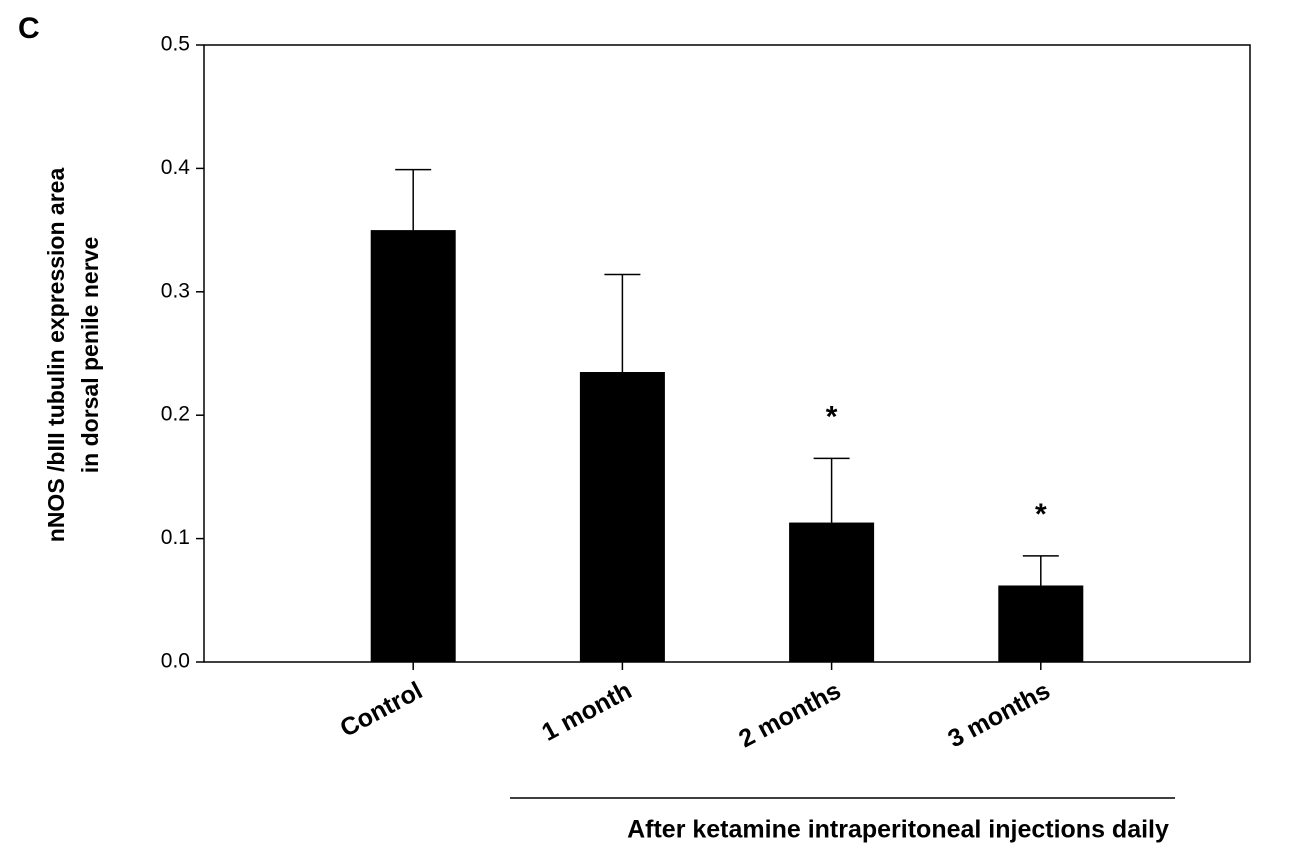  Describe the element at coordinates (382, 709) in the screenshot. I see `x-tick-label: Control` at that location.